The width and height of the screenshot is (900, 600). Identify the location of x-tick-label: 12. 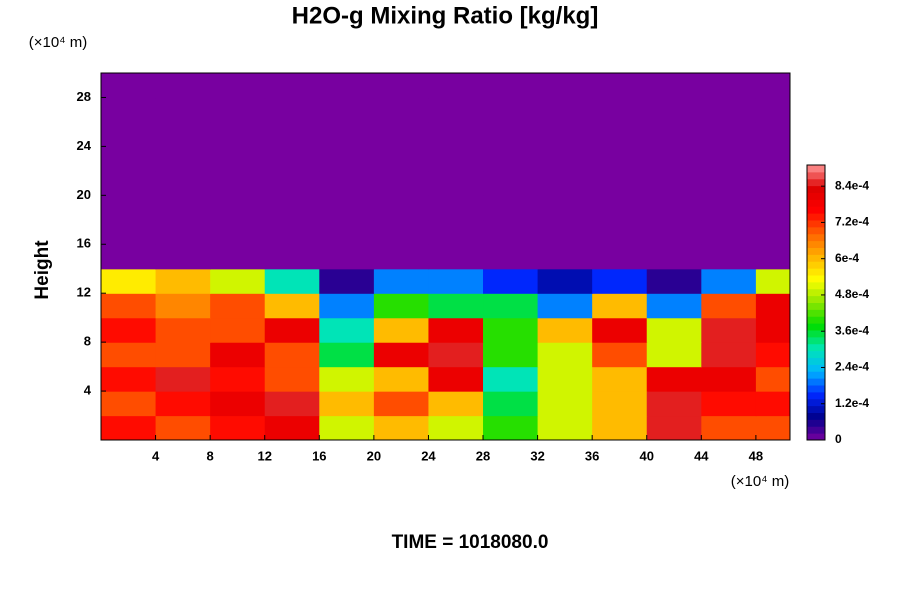
(264, 455).